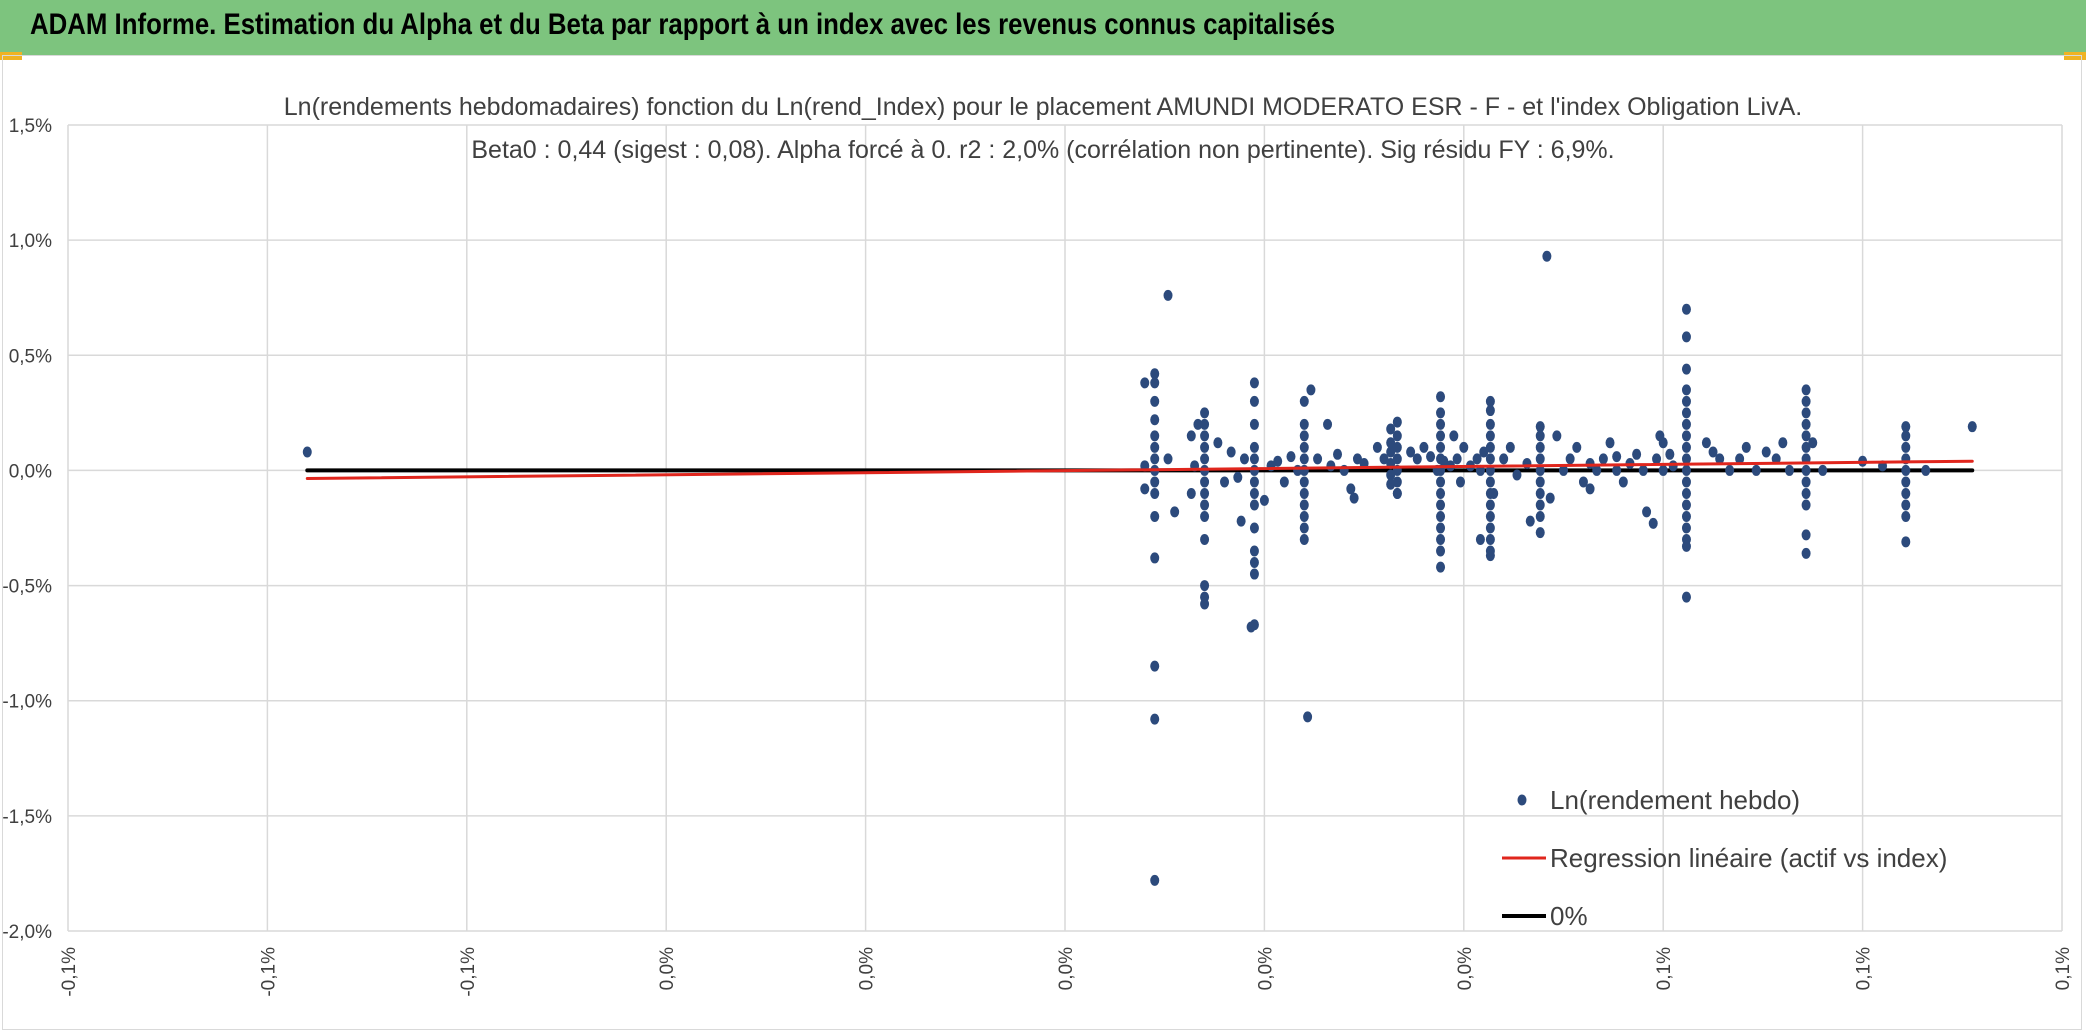  What do you see at coordinates (1569, 916) in the screenshot?
I see `legend-zero-label: 0%` at bounding box center [1569, 916].